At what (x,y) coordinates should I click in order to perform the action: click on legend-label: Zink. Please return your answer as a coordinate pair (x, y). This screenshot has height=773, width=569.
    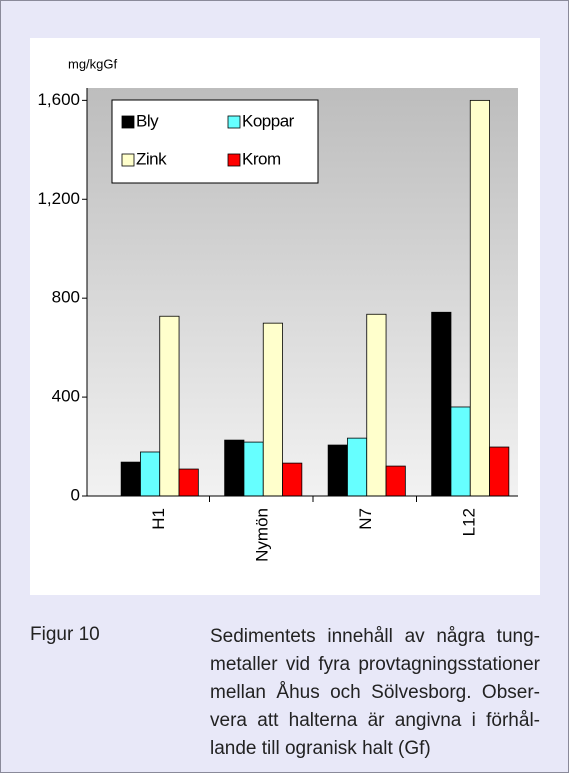
    Looking at the image, I should click on (151, 158).